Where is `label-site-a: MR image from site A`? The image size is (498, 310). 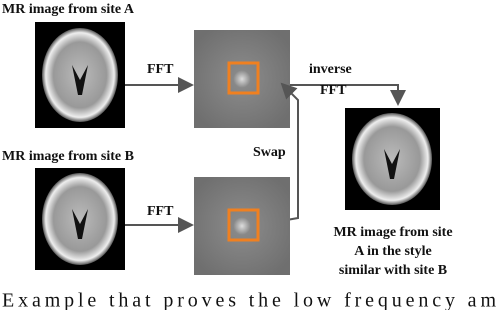 label-site-a: MR image from site A is located at coordinates (68, 9).